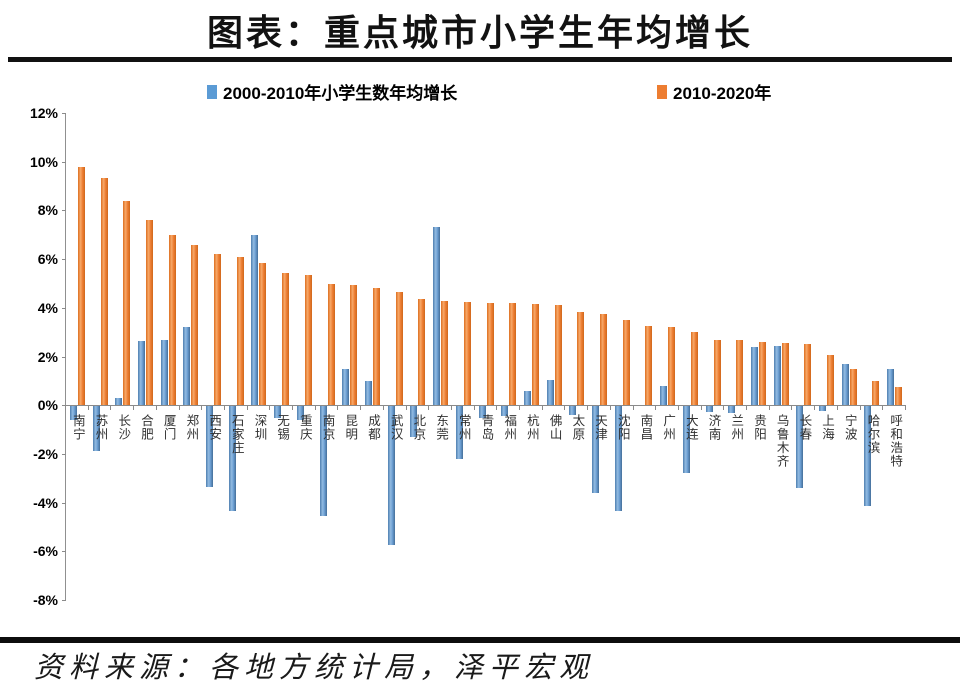 The image size is (960, 686). I want to click on x-axis-label: 合肥, so click(145, 427).